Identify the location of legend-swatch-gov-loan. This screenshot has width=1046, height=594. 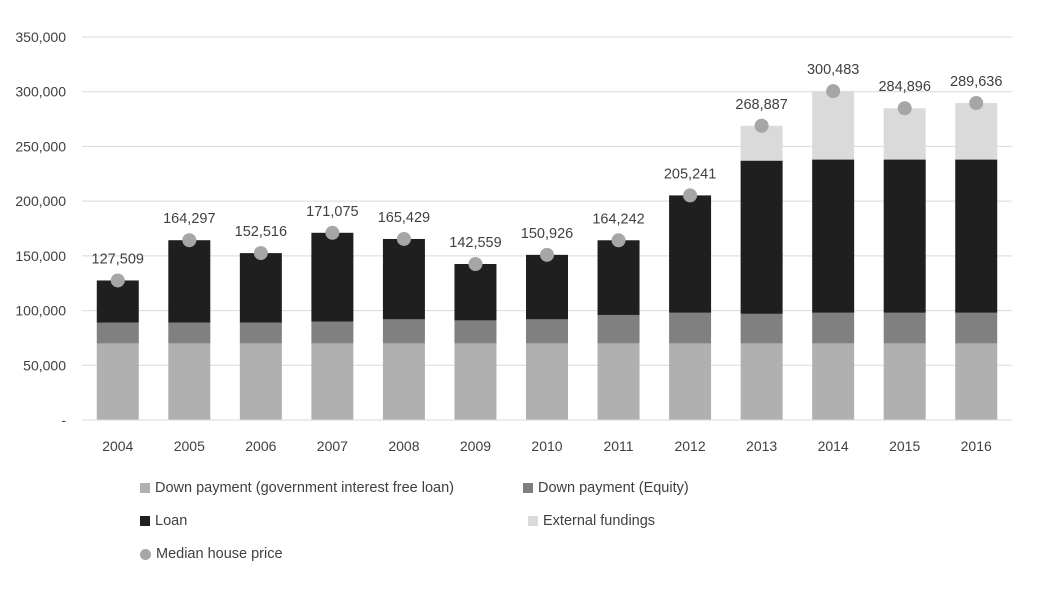
(145, 488).